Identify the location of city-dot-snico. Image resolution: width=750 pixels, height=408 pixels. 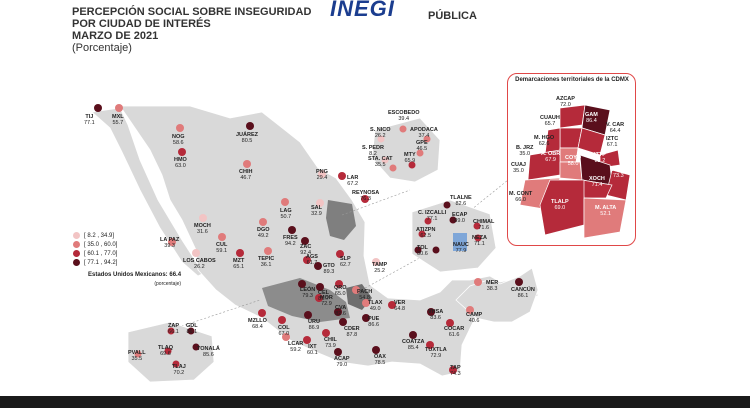
(381, 139).